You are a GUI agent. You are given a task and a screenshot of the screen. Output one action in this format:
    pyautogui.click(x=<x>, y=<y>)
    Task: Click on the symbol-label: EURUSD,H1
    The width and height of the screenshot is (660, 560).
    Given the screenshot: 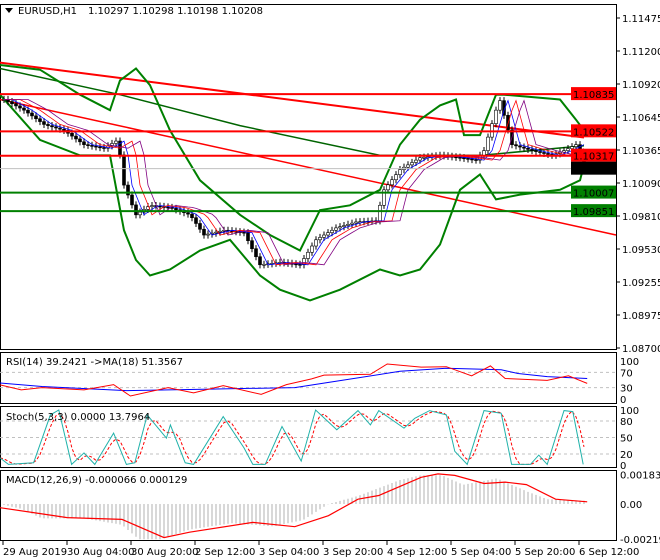 What is the action you would take?
    pyautogui.click(x=47, y=11)
    